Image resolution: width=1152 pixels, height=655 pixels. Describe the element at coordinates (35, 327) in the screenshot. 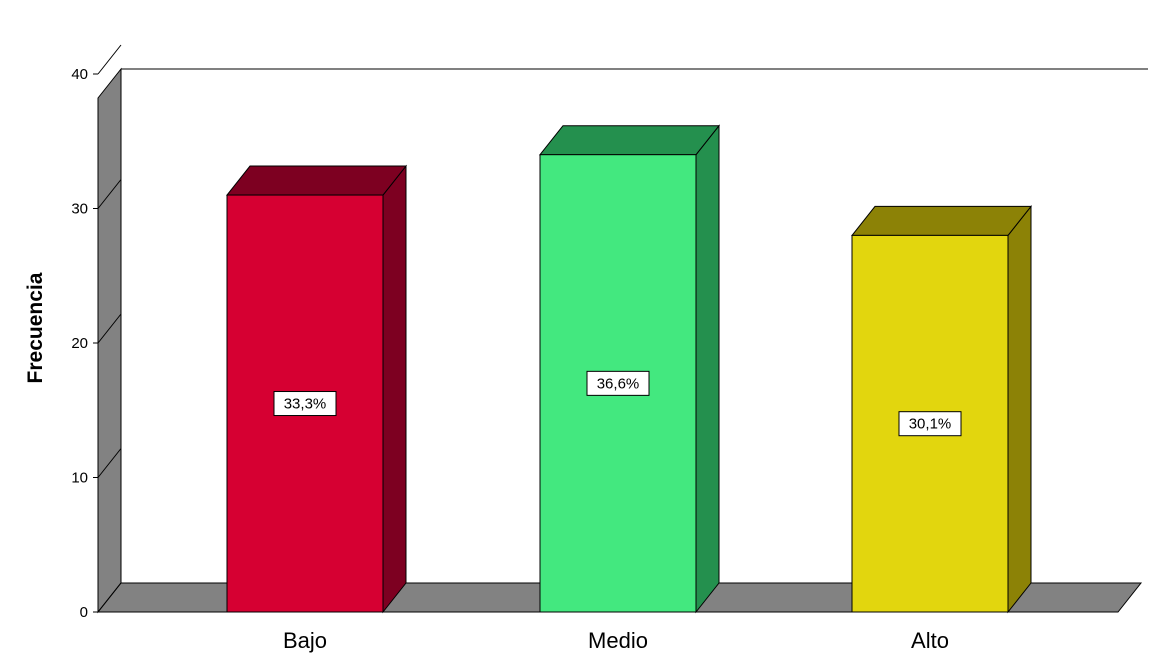

I see `y-axis-title: Frecuencia` at that location.